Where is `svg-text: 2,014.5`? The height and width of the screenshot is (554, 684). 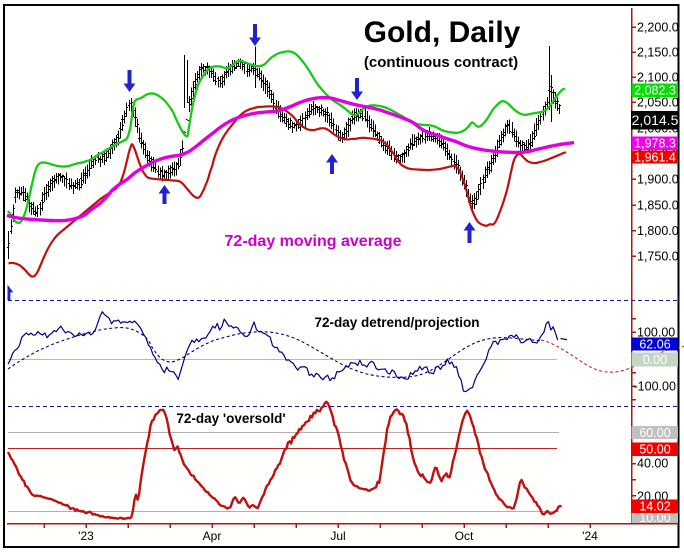 svg-text: 2,014.5 is located at coordinates (655, 120).